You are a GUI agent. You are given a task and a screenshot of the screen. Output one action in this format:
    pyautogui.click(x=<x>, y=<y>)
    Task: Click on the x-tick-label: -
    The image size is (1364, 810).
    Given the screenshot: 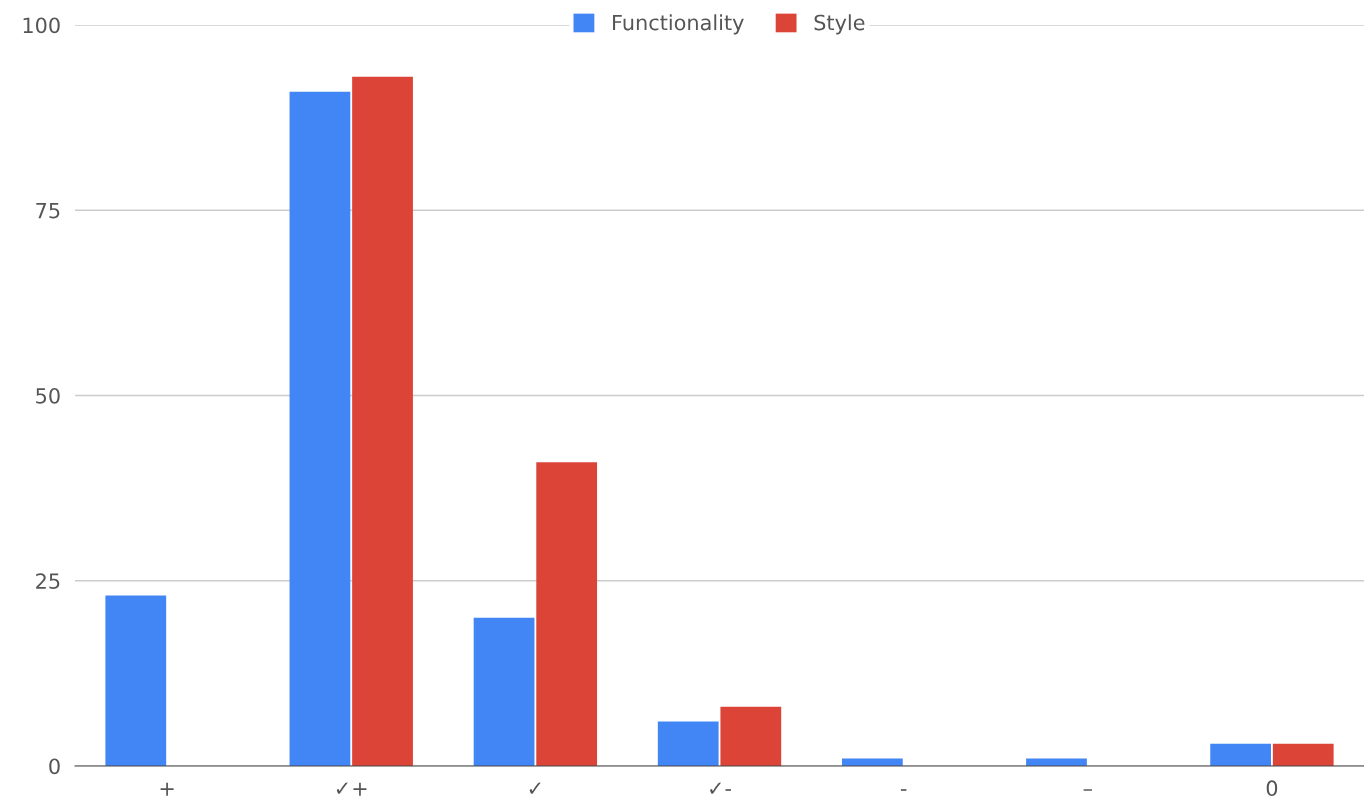 What is the action you would take?
    pyautogui.click(x=903, y=790)
    